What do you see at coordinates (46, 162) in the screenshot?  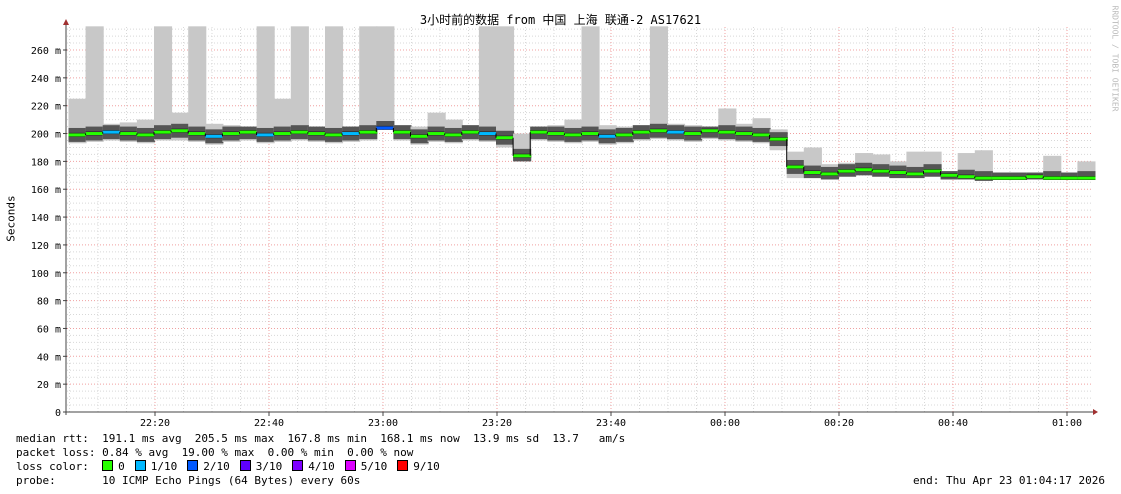 I see `y-tick-label: 180 m` at bounding box center [46, 162].